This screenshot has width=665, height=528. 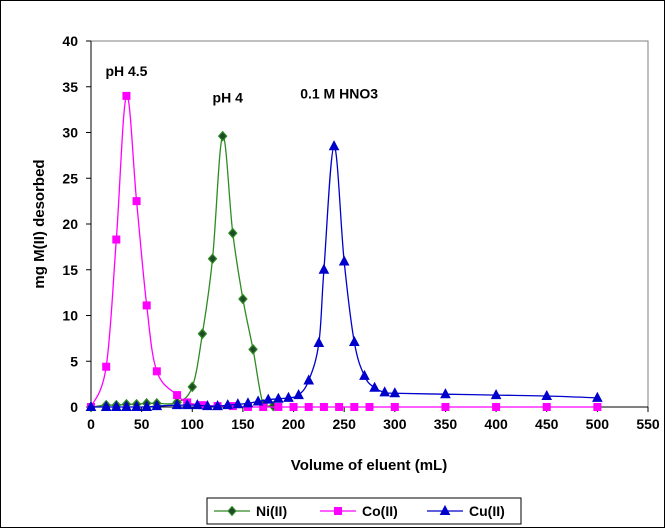 What do you see at coordinates (338, 511) in the screenshot?
I see `legend-marker-square` at bounding box center [338, 511].